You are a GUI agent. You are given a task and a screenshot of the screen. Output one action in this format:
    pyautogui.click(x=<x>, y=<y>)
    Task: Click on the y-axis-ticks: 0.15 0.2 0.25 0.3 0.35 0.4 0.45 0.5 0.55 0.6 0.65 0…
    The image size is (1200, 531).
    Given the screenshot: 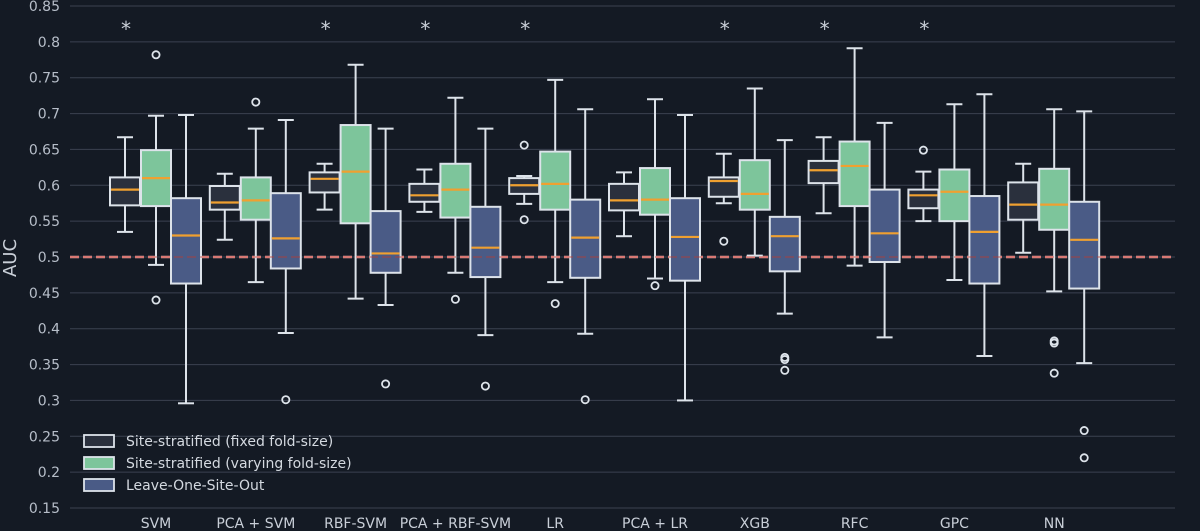 What is the action you would take?
    pyautogui.click(x=44, y=258)
    